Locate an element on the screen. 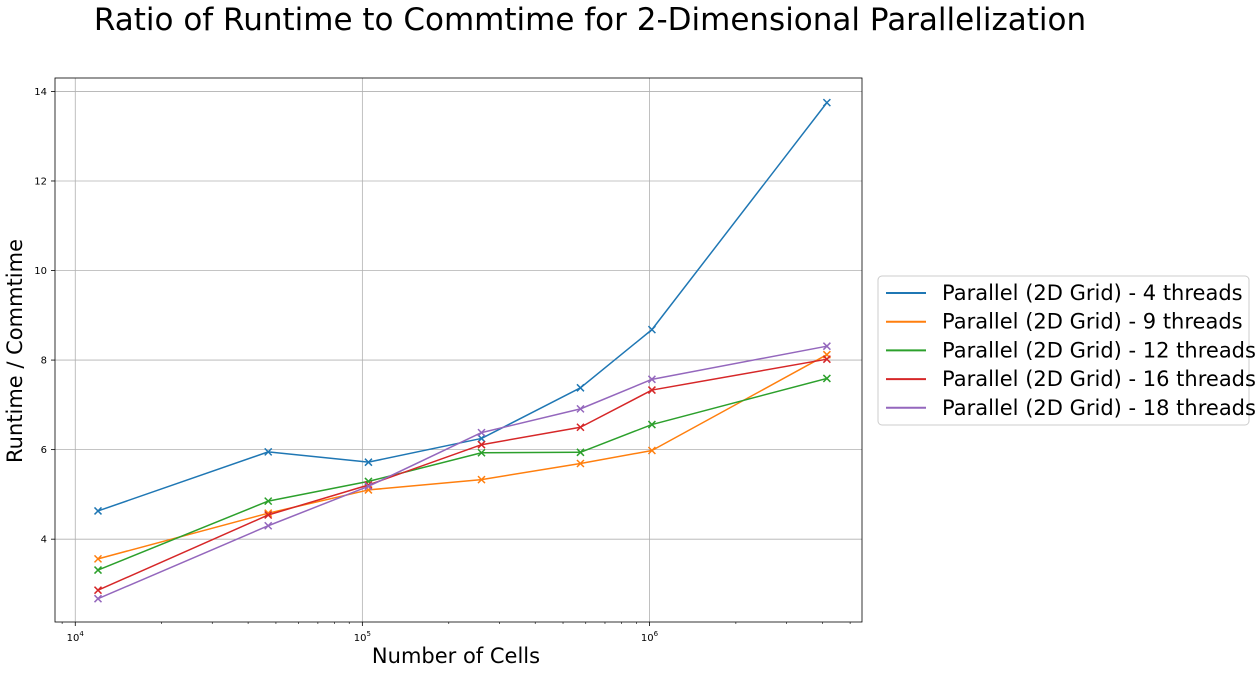 The height and width of the screenshot is (673, 1257). x-axis-label: Number of Cells is located at coordinates (456, 656).